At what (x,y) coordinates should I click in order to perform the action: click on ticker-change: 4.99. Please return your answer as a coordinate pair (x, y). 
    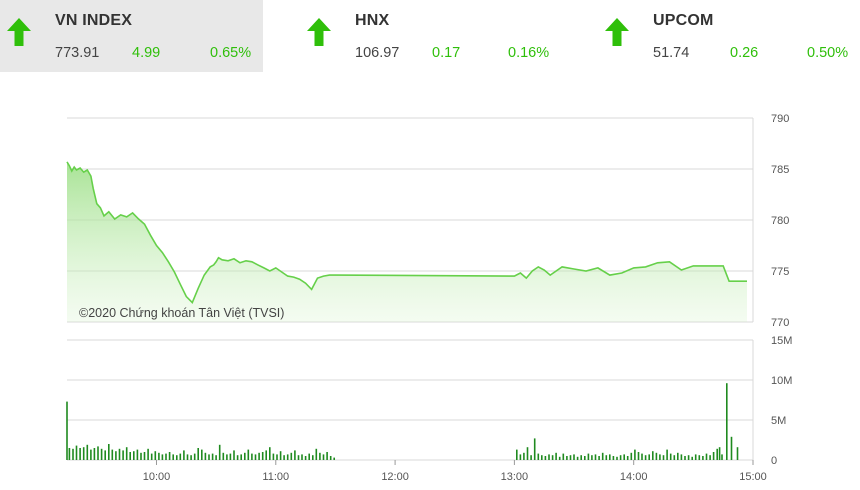
    Looking at the image, I should click on (146, 53).